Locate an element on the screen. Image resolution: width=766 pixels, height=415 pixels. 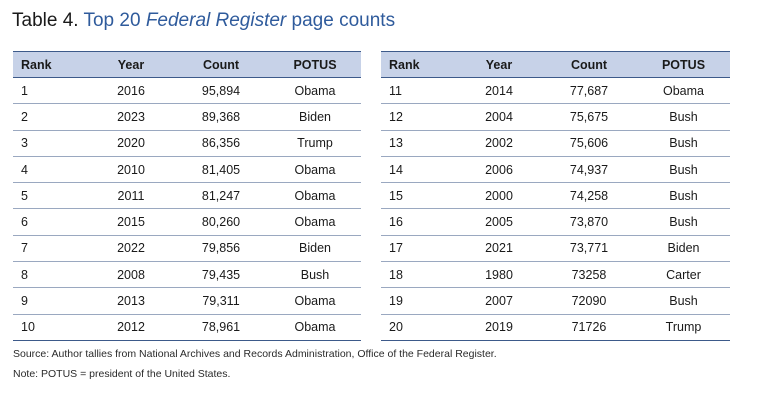
cell-year: 2021 is located at coordinates (499, 249).